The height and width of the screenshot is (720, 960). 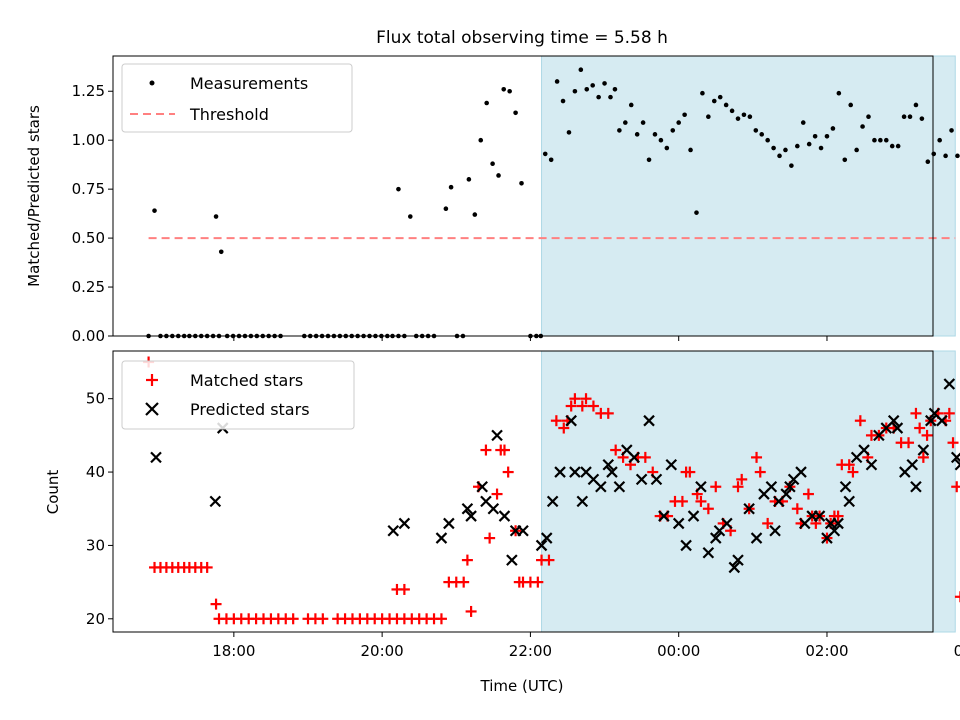 I want to click on legend-top: Measurements Threshold, so click(x=237, y=98).